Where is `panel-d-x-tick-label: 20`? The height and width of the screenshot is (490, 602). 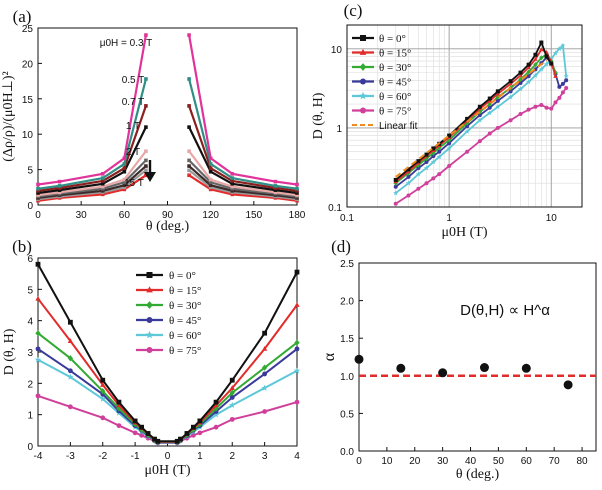 panel-d-x-tick-label: 20 is located at coordinates (415, 461).